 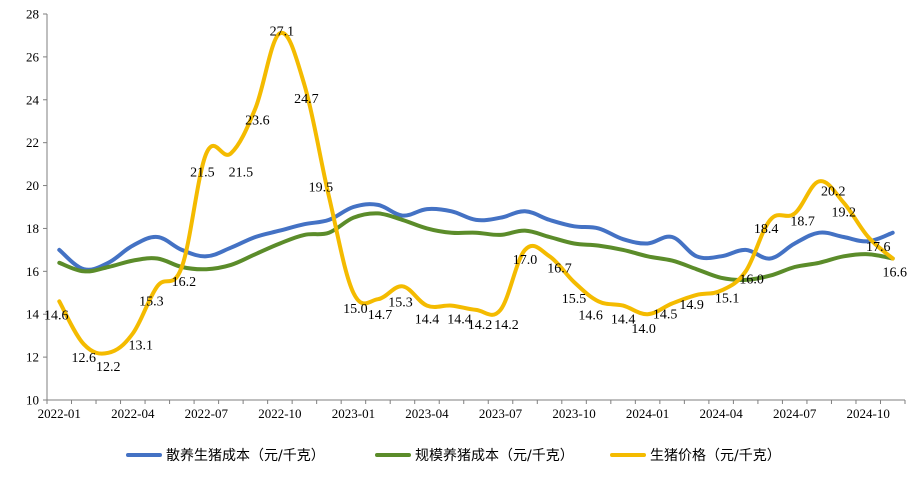 What do you see at coordinates (427, 413) in the screenshot?
I see `x-tick-label: 2023-04` at bounding box center [427, 413].